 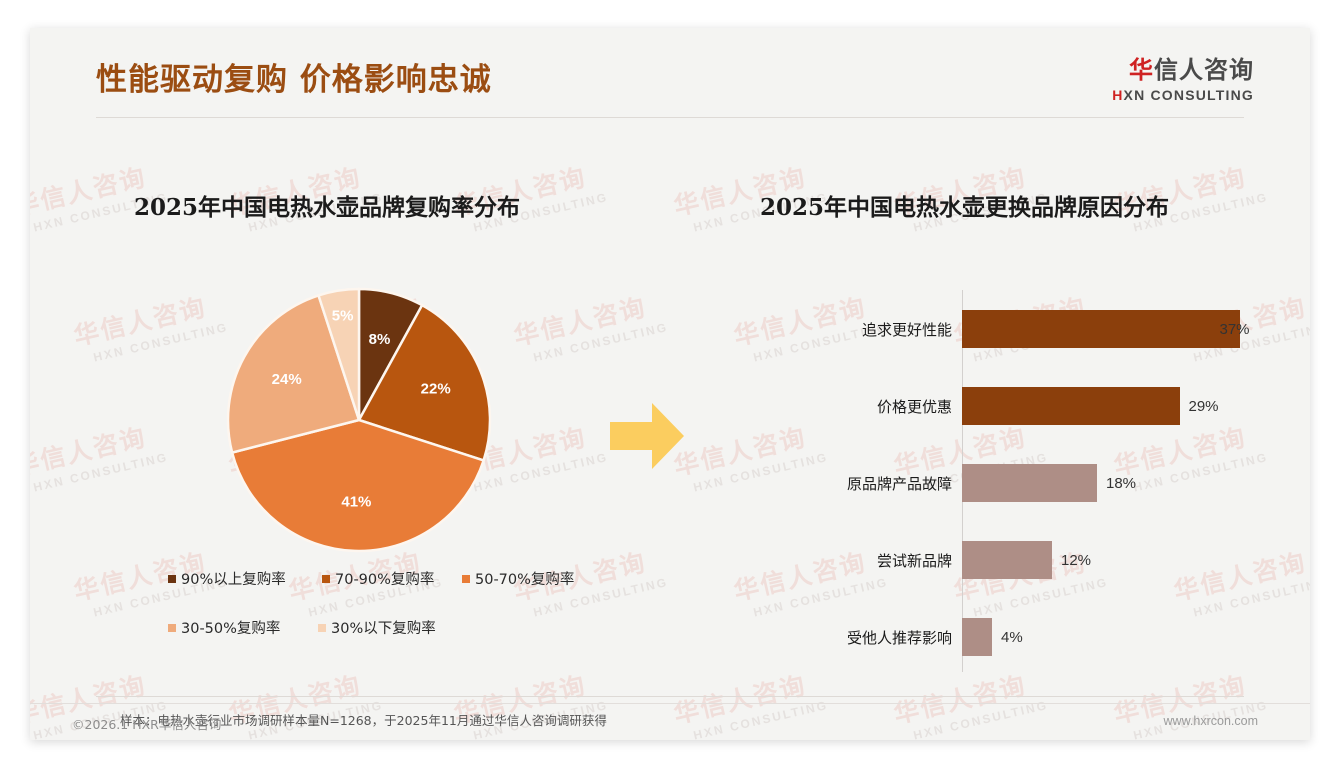 I want to click on logo-english: HXN CONSULTING, so click(x=1183, y=95).